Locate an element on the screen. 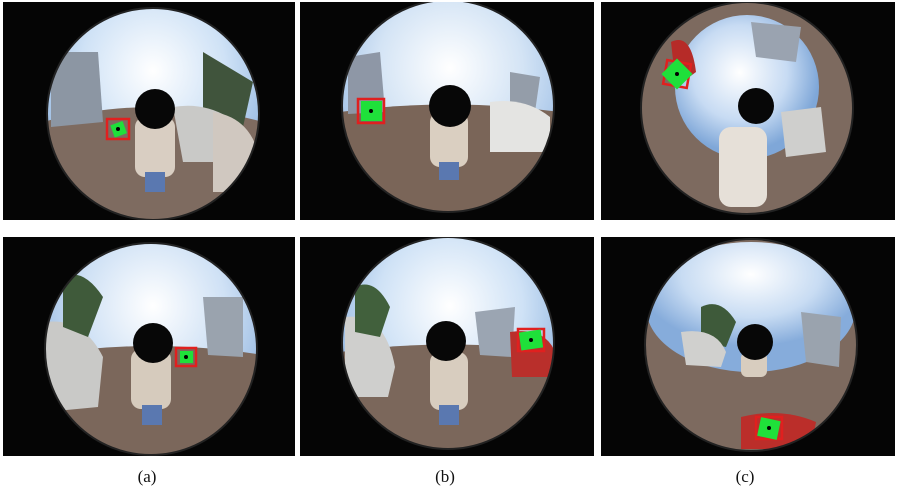 The height and width of the screenshot is (496, 898). tracking-box-a-bottom is located at coordinates (186, 357).